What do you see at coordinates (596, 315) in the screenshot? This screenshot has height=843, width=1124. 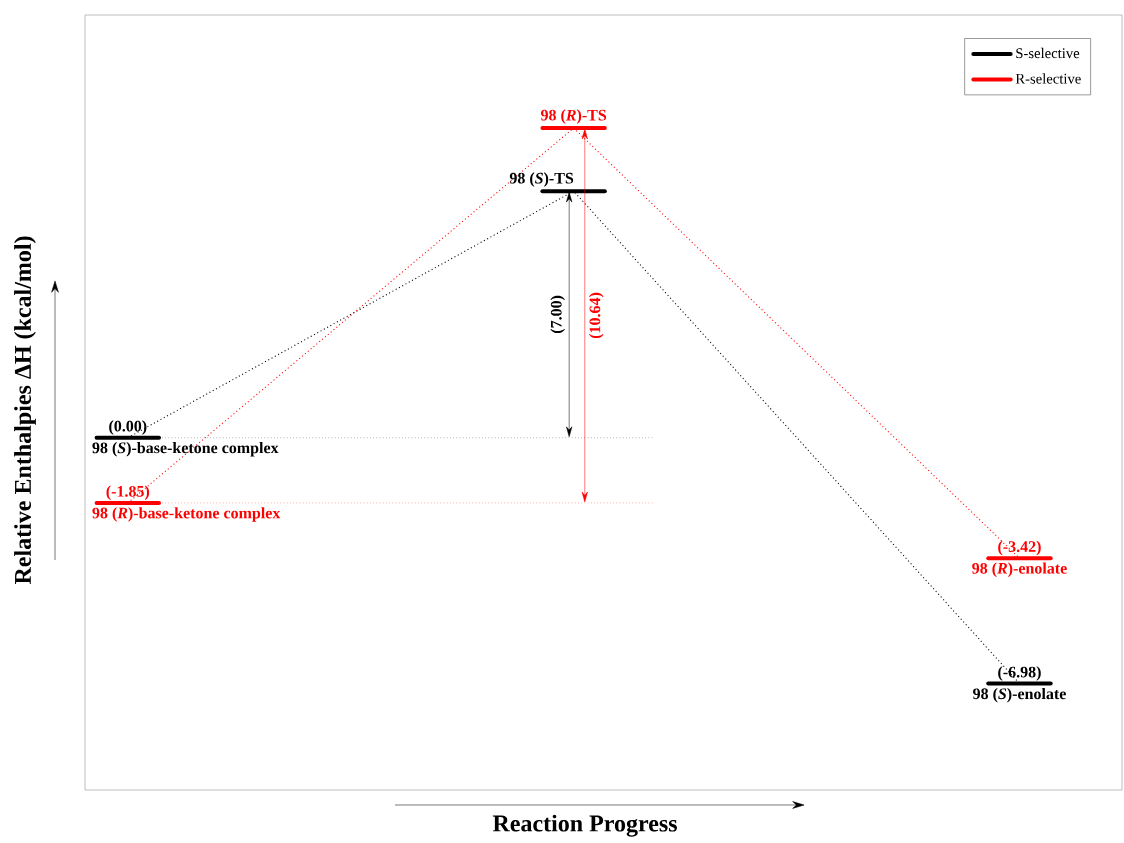 I see `annotation: (10.64)` at bounding box center [596, 315].